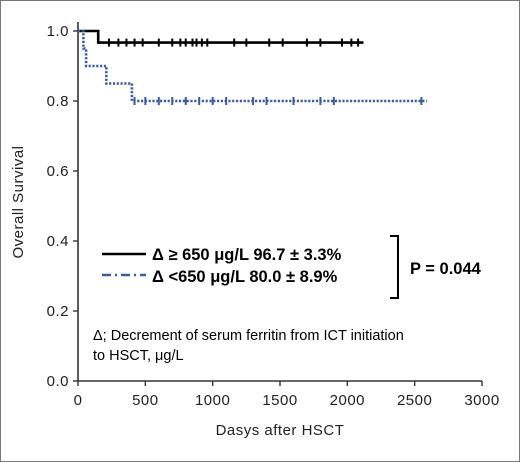 Image resolution: width=520 pixels, height=462 pixels. I want to click on series-low, so click(252, 67).